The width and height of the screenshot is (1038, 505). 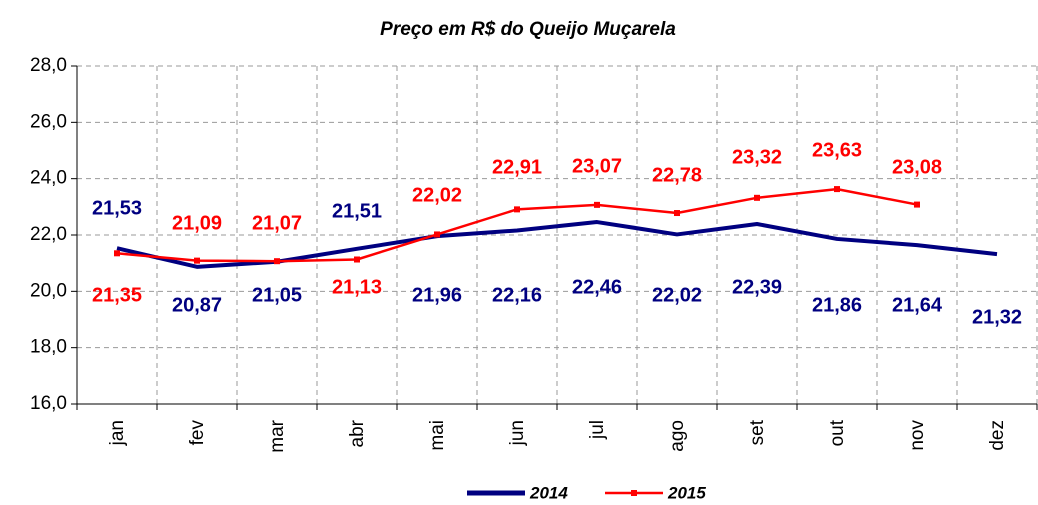 I want to click on data-label: 21,86, so click(x=837, y=305).